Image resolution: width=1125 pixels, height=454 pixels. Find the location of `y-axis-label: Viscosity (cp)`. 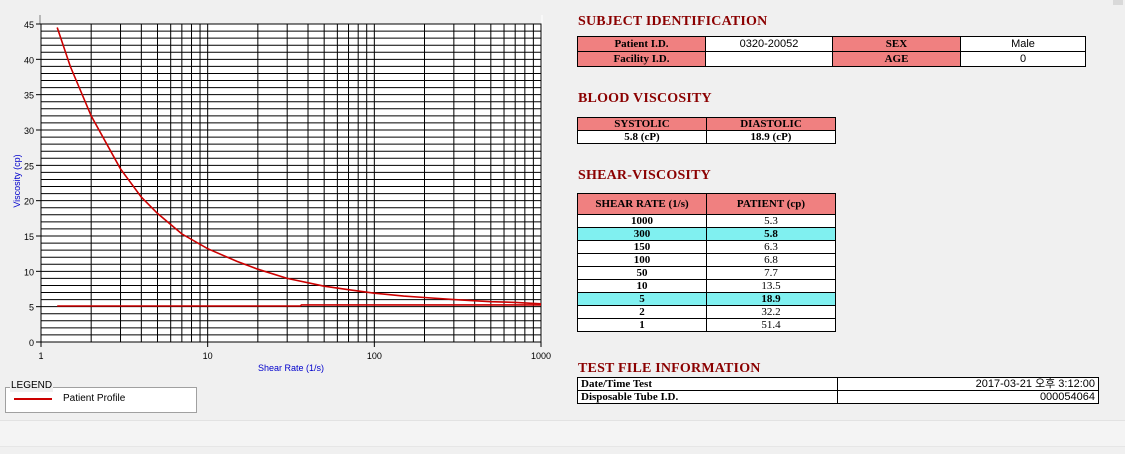

y-axis-label: Viscosity (cp) is located at coordinates (17, 180).